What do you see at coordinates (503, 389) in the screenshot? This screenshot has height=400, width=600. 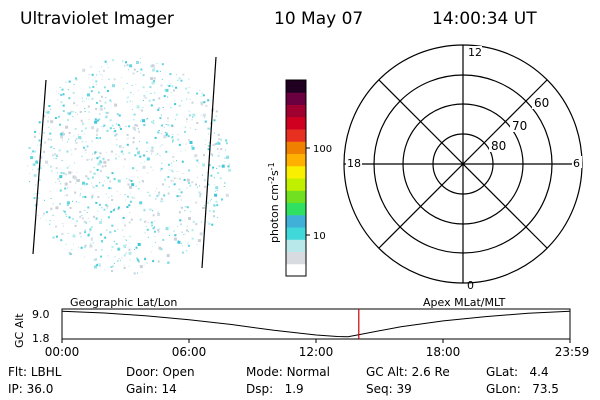 I see `status-glon-label: GLon:` at bounding box center [503, 389].